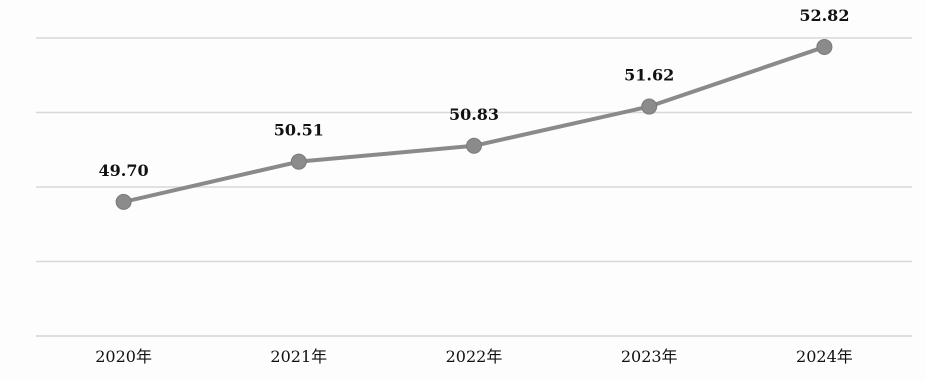 This screenshot has width=925, height=381. What do you see at coordinates (824, 356) in the screenshot?
I see `x-tick-label: 2024年` at bounding box center [824, 356].